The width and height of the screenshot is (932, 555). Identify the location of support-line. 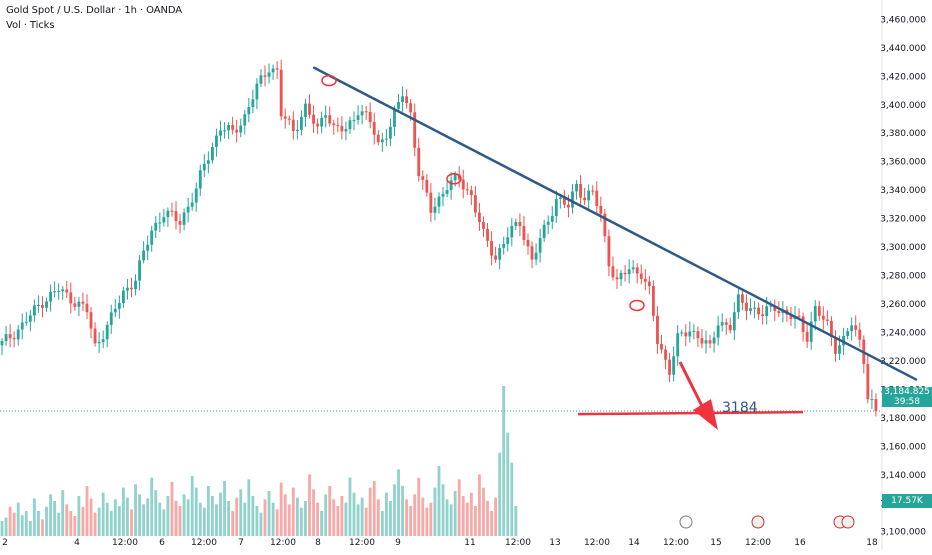
(690, 413).